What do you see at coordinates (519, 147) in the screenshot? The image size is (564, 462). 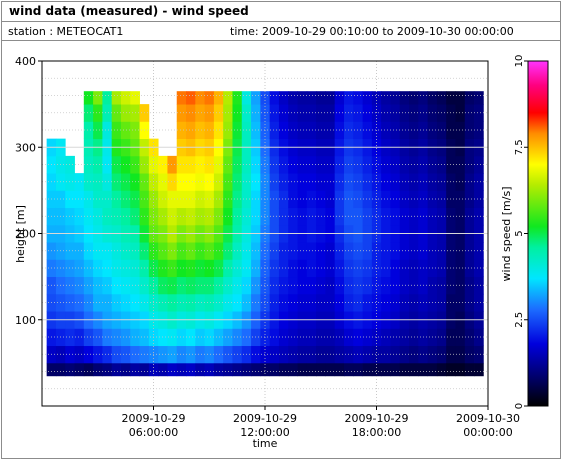 I see `colorbar-tick-label: 7.5` at bounding box center [519, 147].